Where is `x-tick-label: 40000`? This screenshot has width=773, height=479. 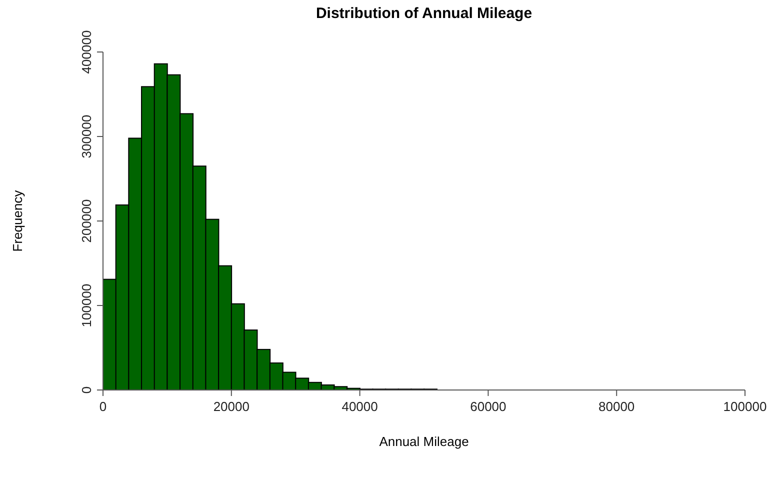
x-tick-label: 40000 is located at coordinates (360, 406).